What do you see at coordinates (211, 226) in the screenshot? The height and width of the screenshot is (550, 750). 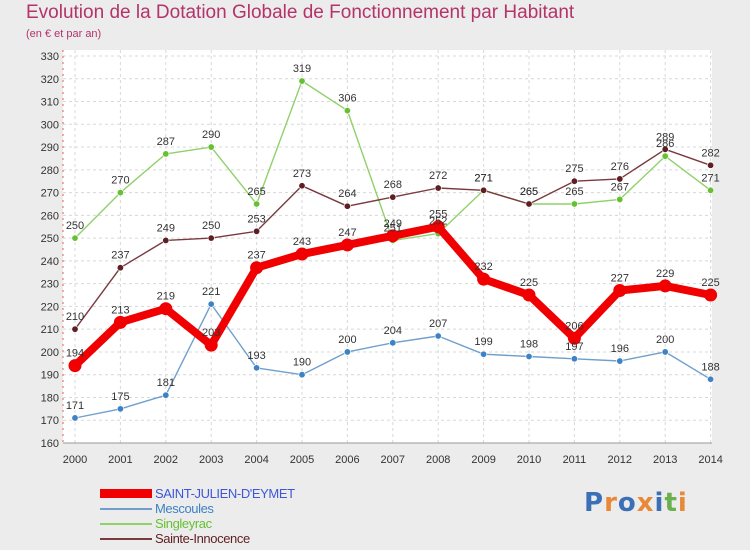 I see `data-label-sainte-innocence: 250` at bounding box center [211, 226].